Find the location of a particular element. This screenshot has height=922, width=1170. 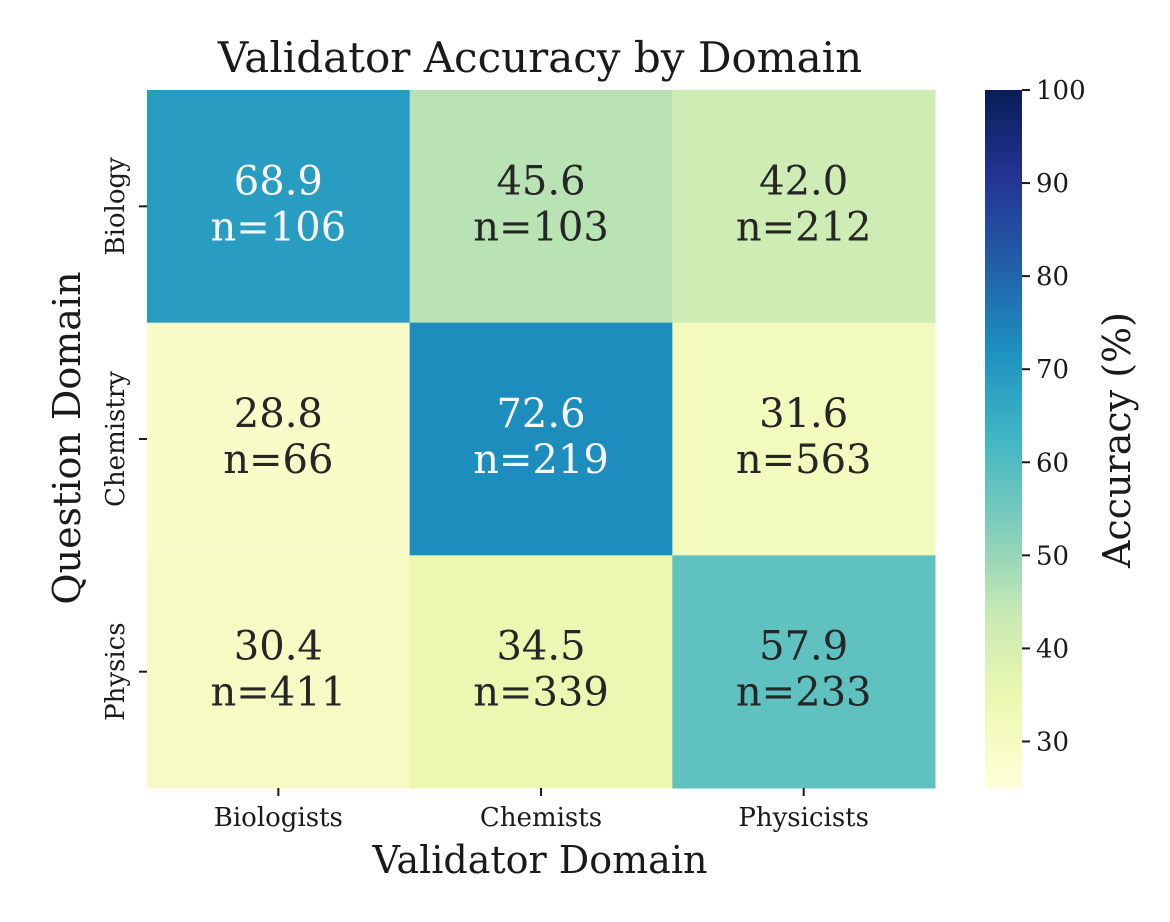

colorbar-gradient is located at coordinates (1003, 439).